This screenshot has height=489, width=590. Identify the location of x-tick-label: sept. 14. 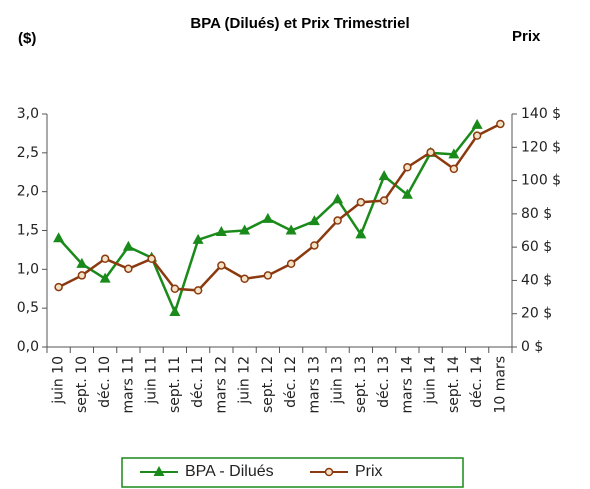
(454, 384).